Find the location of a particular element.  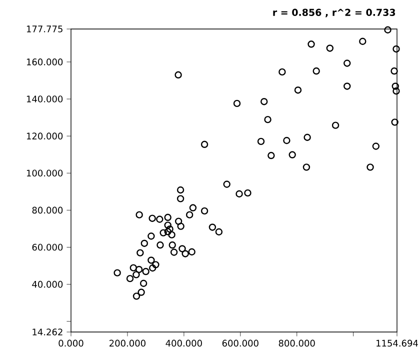

x-tick-label: 600.000 is located at coordinates (240, 343).